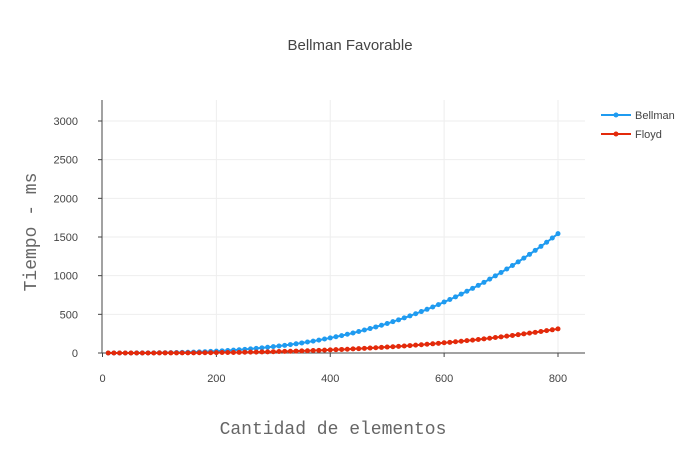  Describe the element at coordinates (32, 232) in the screenshot. I see `y-axis-title: Tiempo - ms` at that location.